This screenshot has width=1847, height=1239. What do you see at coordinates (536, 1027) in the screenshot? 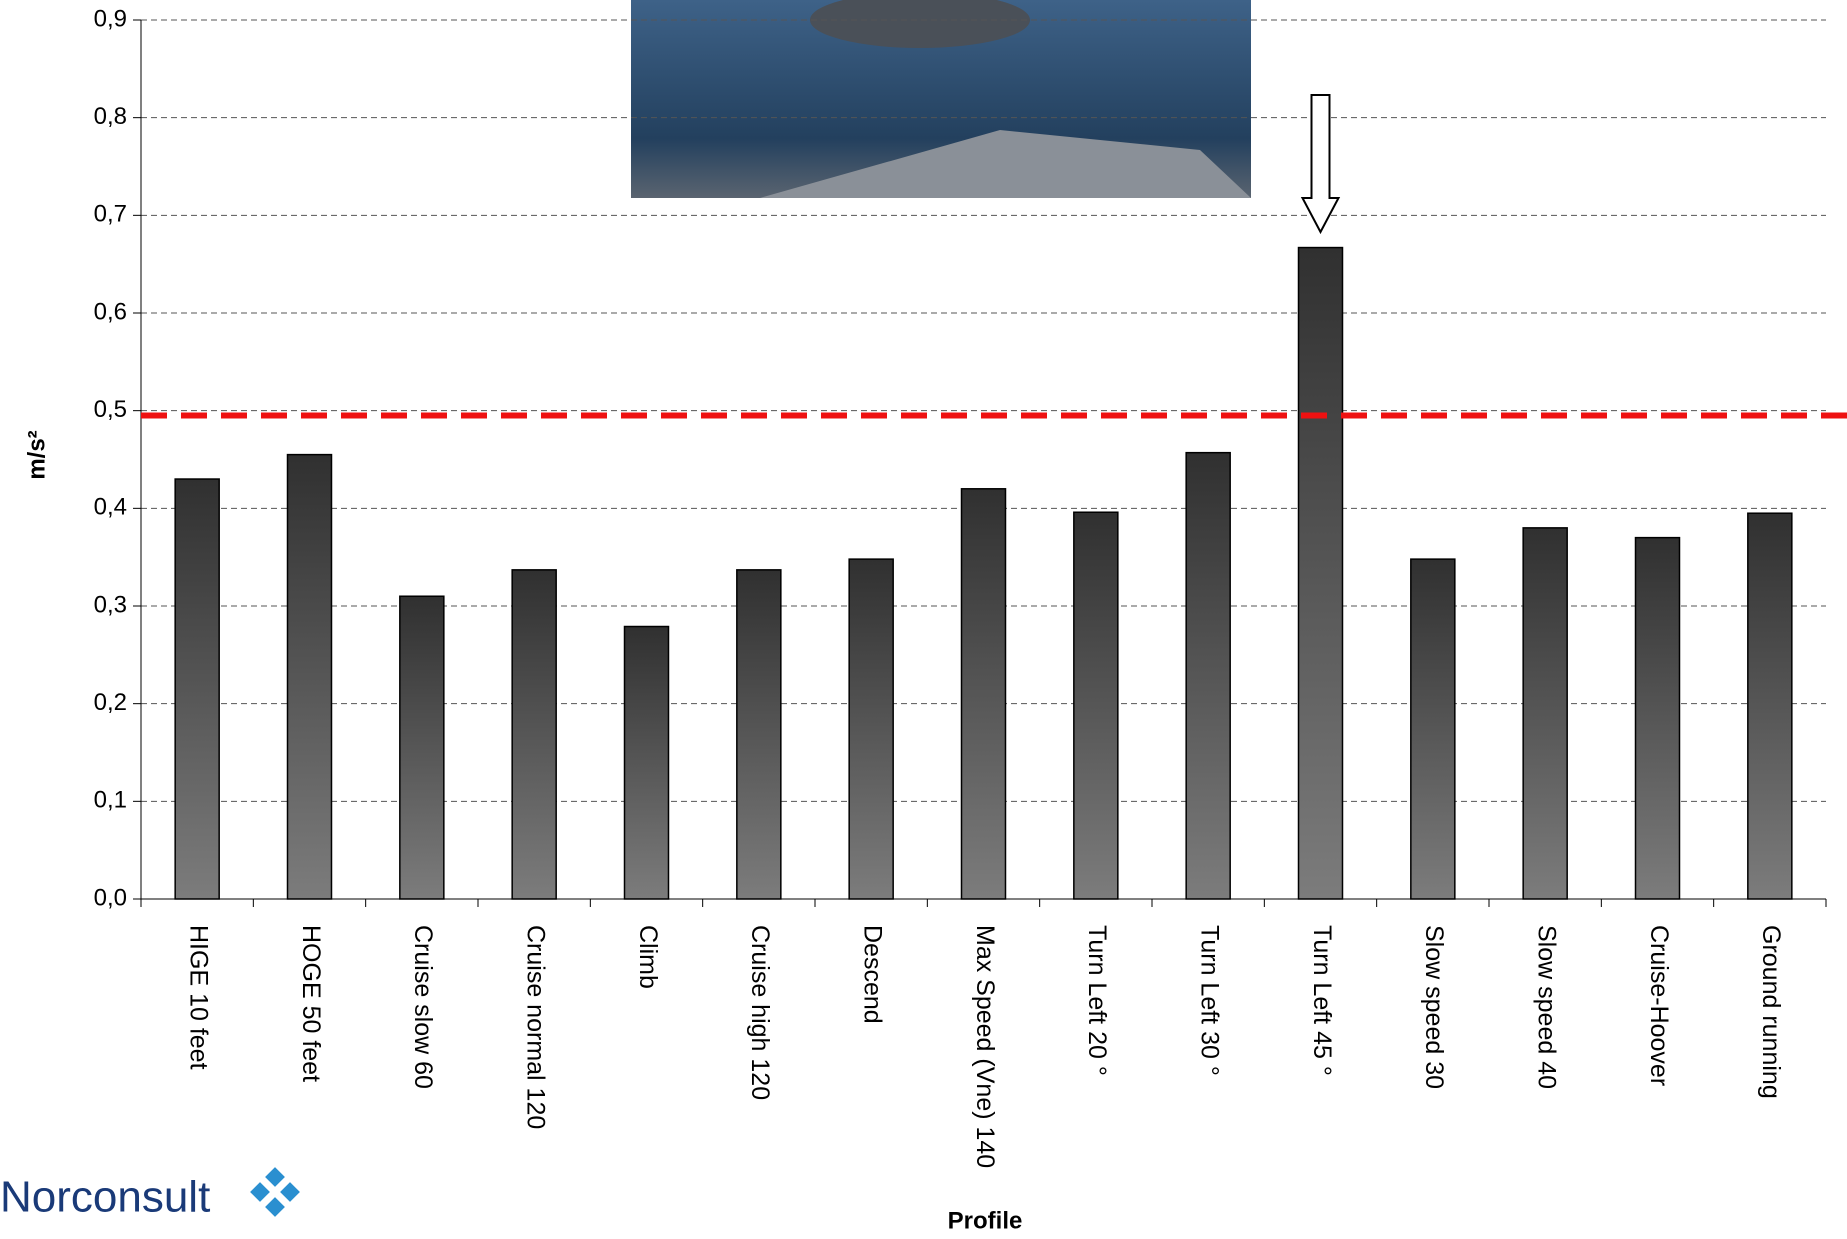
I see `x-tick-label: Cruise normal 120` at bounding box center [536, 1027].